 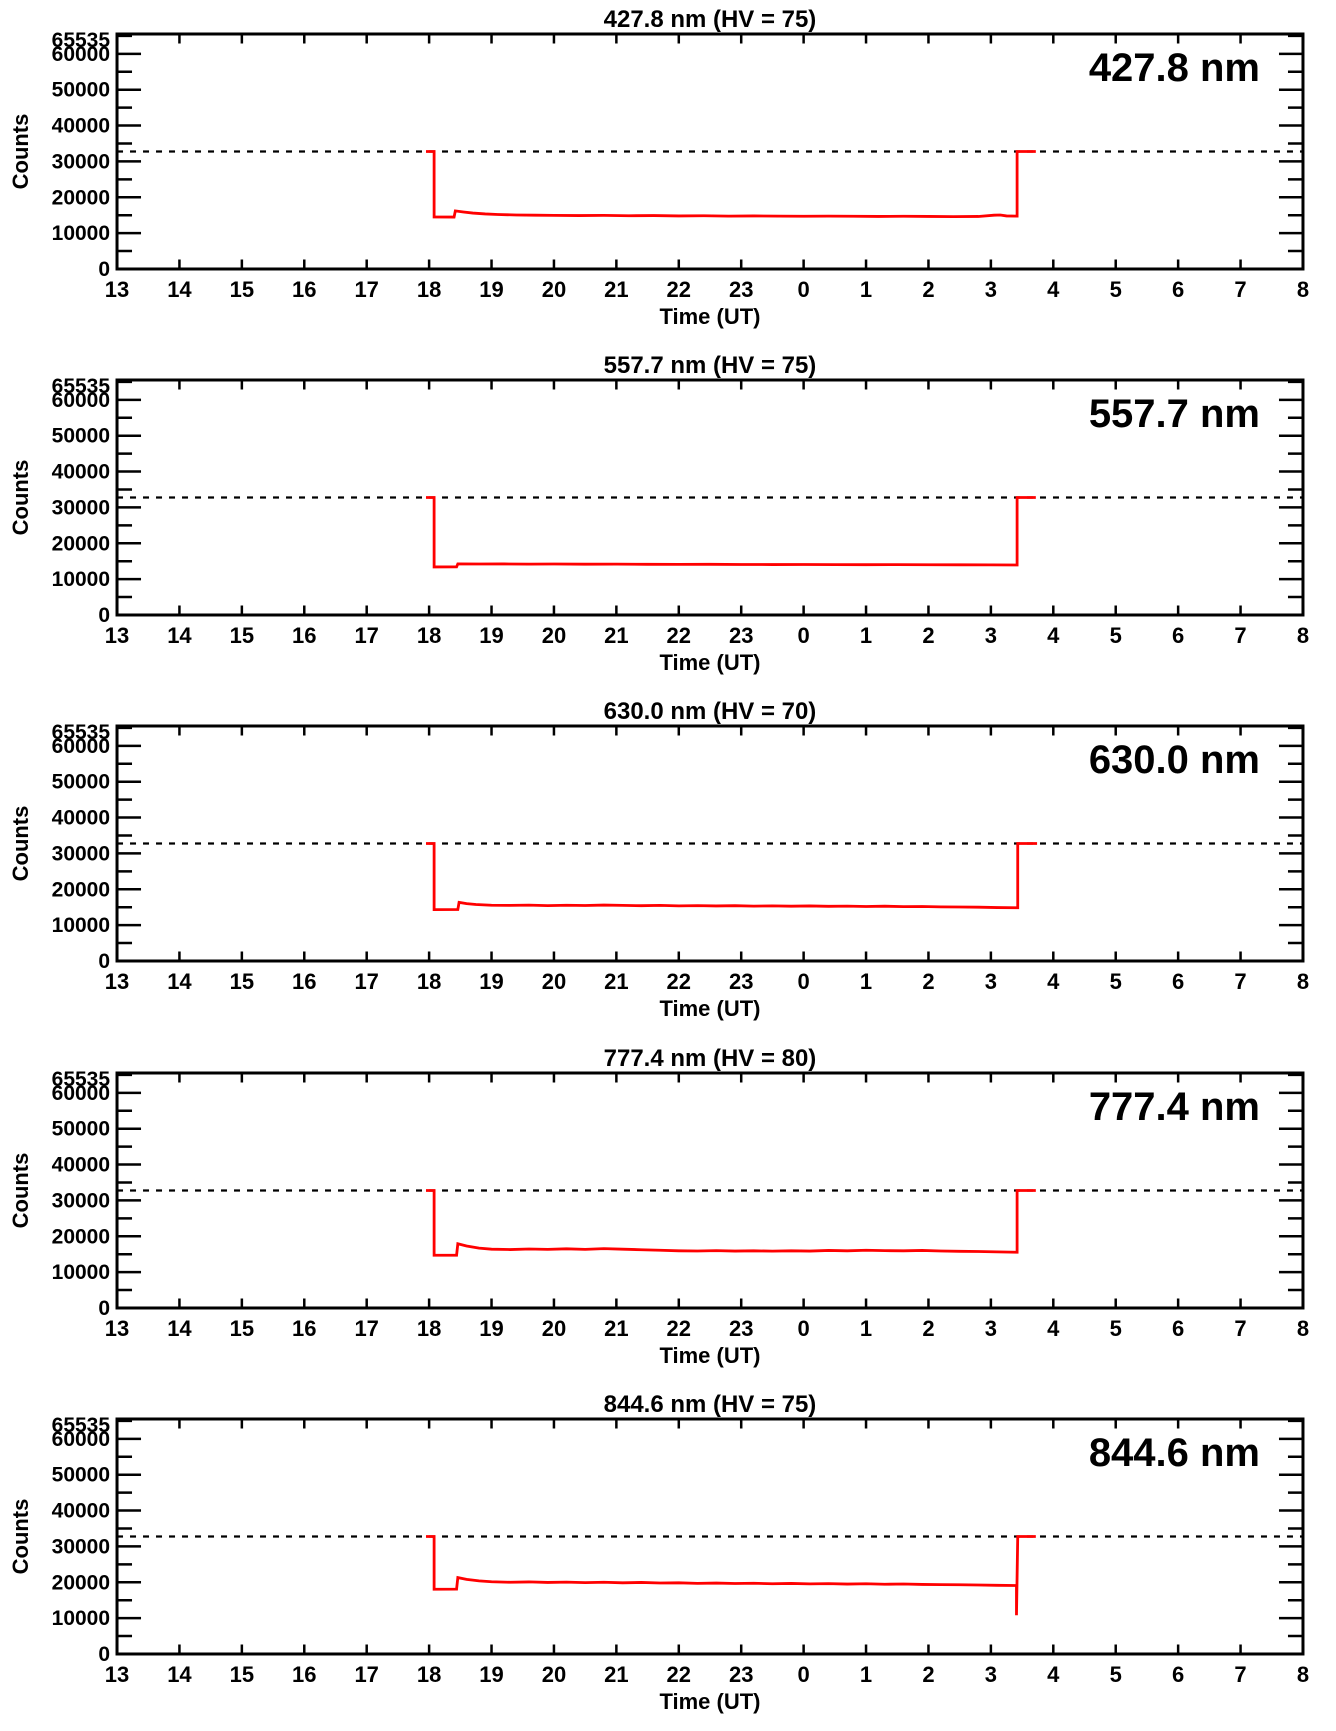 What do you see at coordinates (1174, 68) in the screenshot?
I see `wavelength-corner-label: 427.8 nm` at bounding box center [1174, 68].